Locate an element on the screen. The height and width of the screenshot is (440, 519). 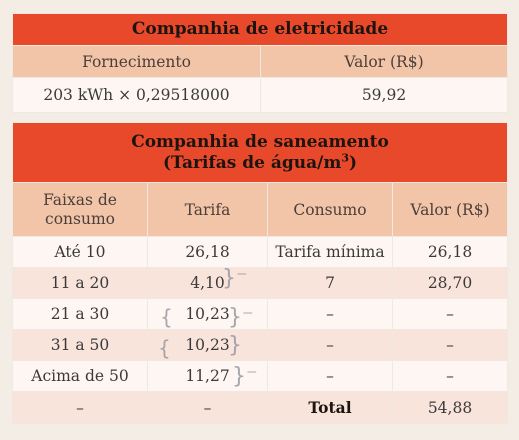
range-cell: 11 a 20 is located at coordinates (80, 283).